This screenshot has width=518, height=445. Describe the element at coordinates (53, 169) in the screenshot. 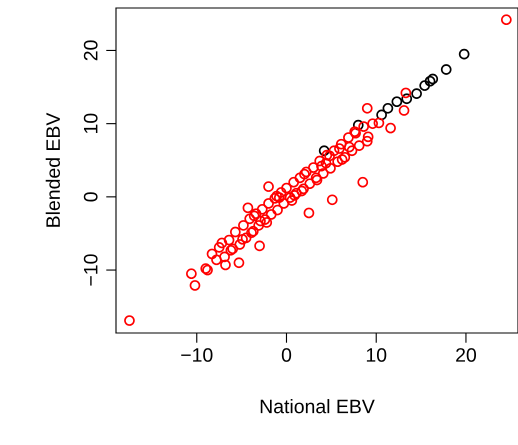

I see `y-axis-title: Blended EBV` at that location.